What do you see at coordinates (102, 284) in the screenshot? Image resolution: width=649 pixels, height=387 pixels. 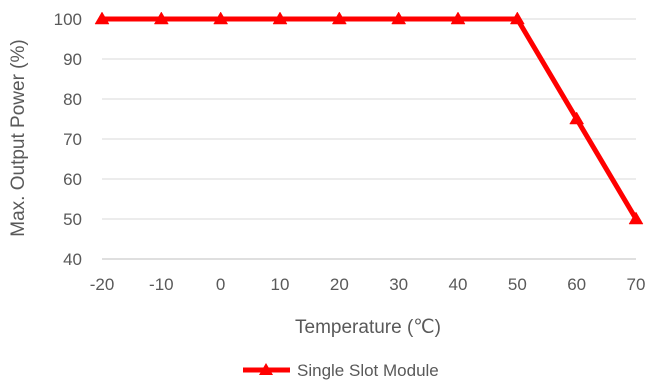 I see `x-tick-label: -20` at bounding box center [102, 284].